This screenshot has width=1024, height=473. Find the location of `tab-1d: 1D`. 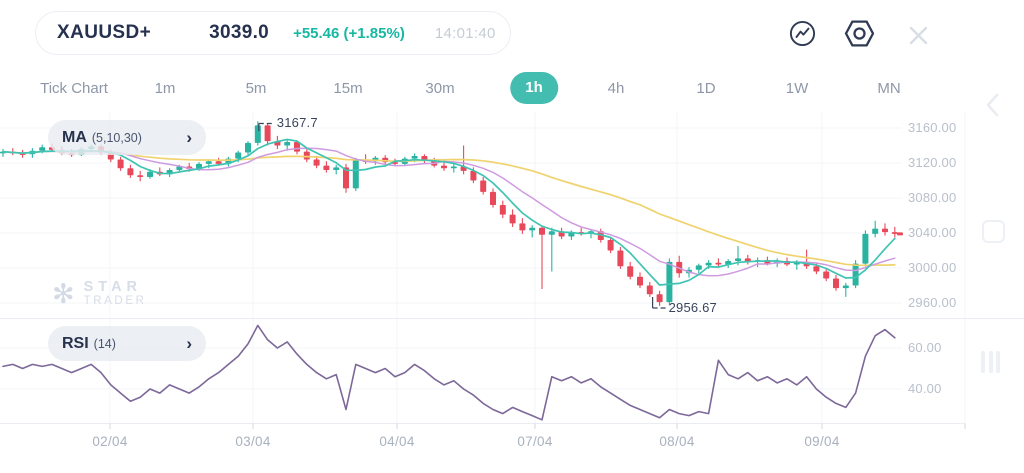

tab-1d: 1D is located at coordinates (706, 88).